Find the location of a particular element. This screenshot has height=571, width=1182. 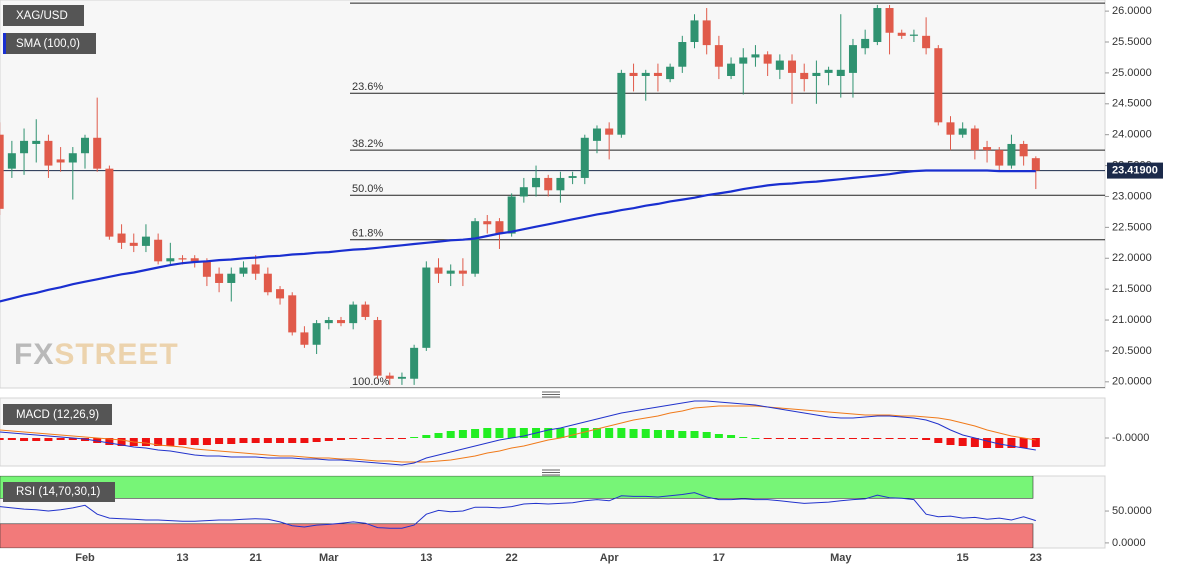

x-tick-label: 21 is located at coordinates (256, 558).